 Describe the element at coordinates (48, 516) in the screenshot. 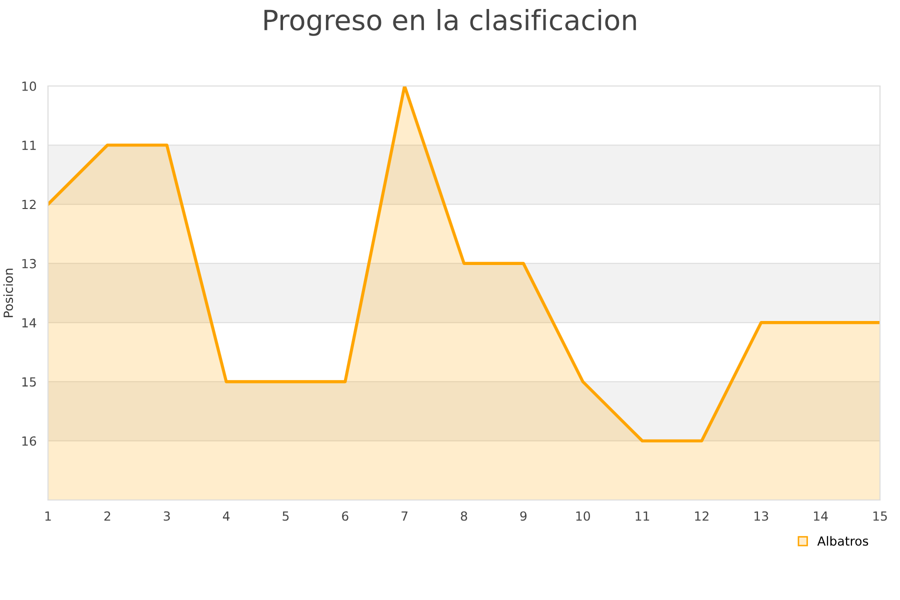

I see `x-tick-label: 1` at that location.